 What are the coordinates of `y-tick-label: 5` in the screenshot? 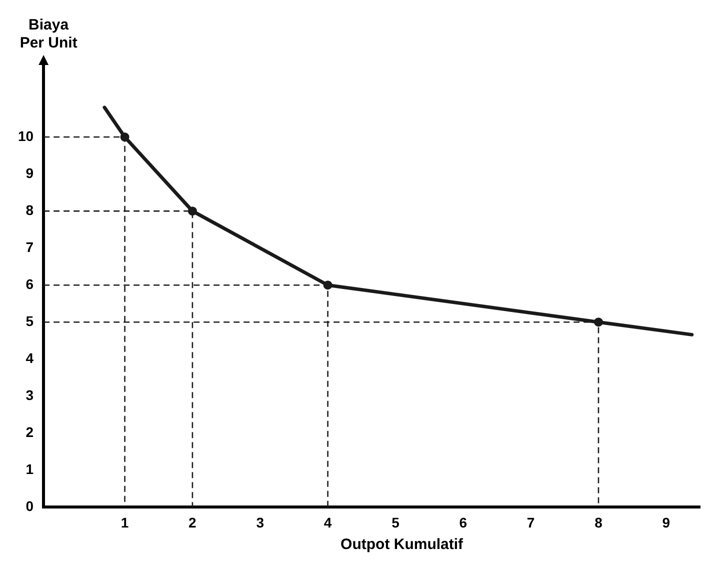 It's located at (30, 320).